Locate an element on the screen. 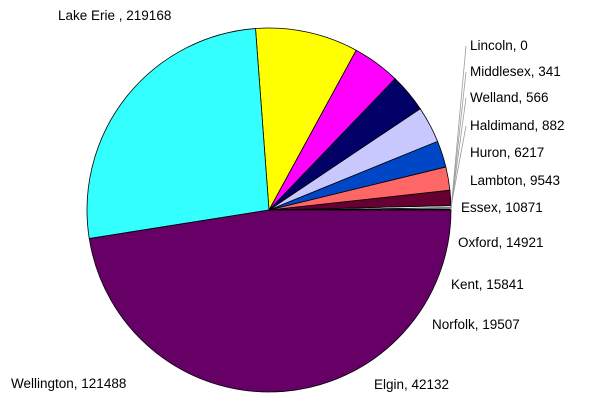  data-label-norfolk: Norfolk, 19507 is located at coordinates (476, 324).